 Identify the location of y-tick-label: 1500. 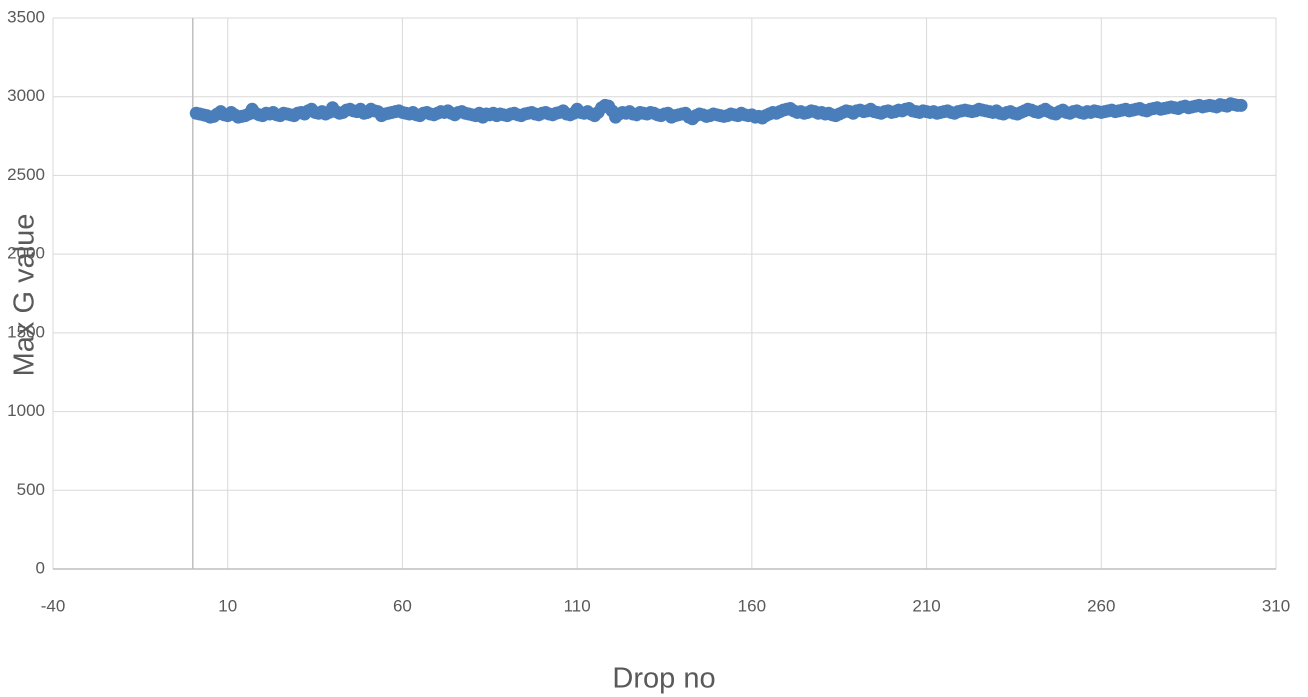
(26, 331).